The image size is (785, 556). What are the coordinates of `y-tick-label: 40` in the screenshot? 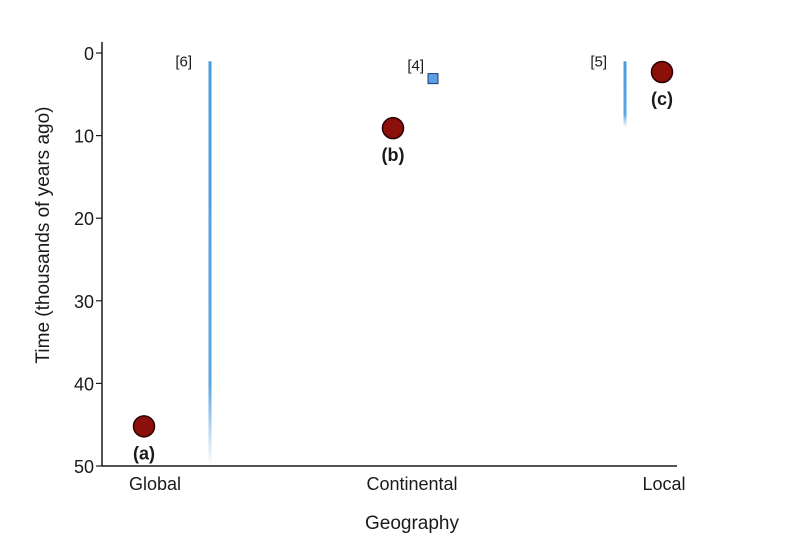 It's located at (84, 384).